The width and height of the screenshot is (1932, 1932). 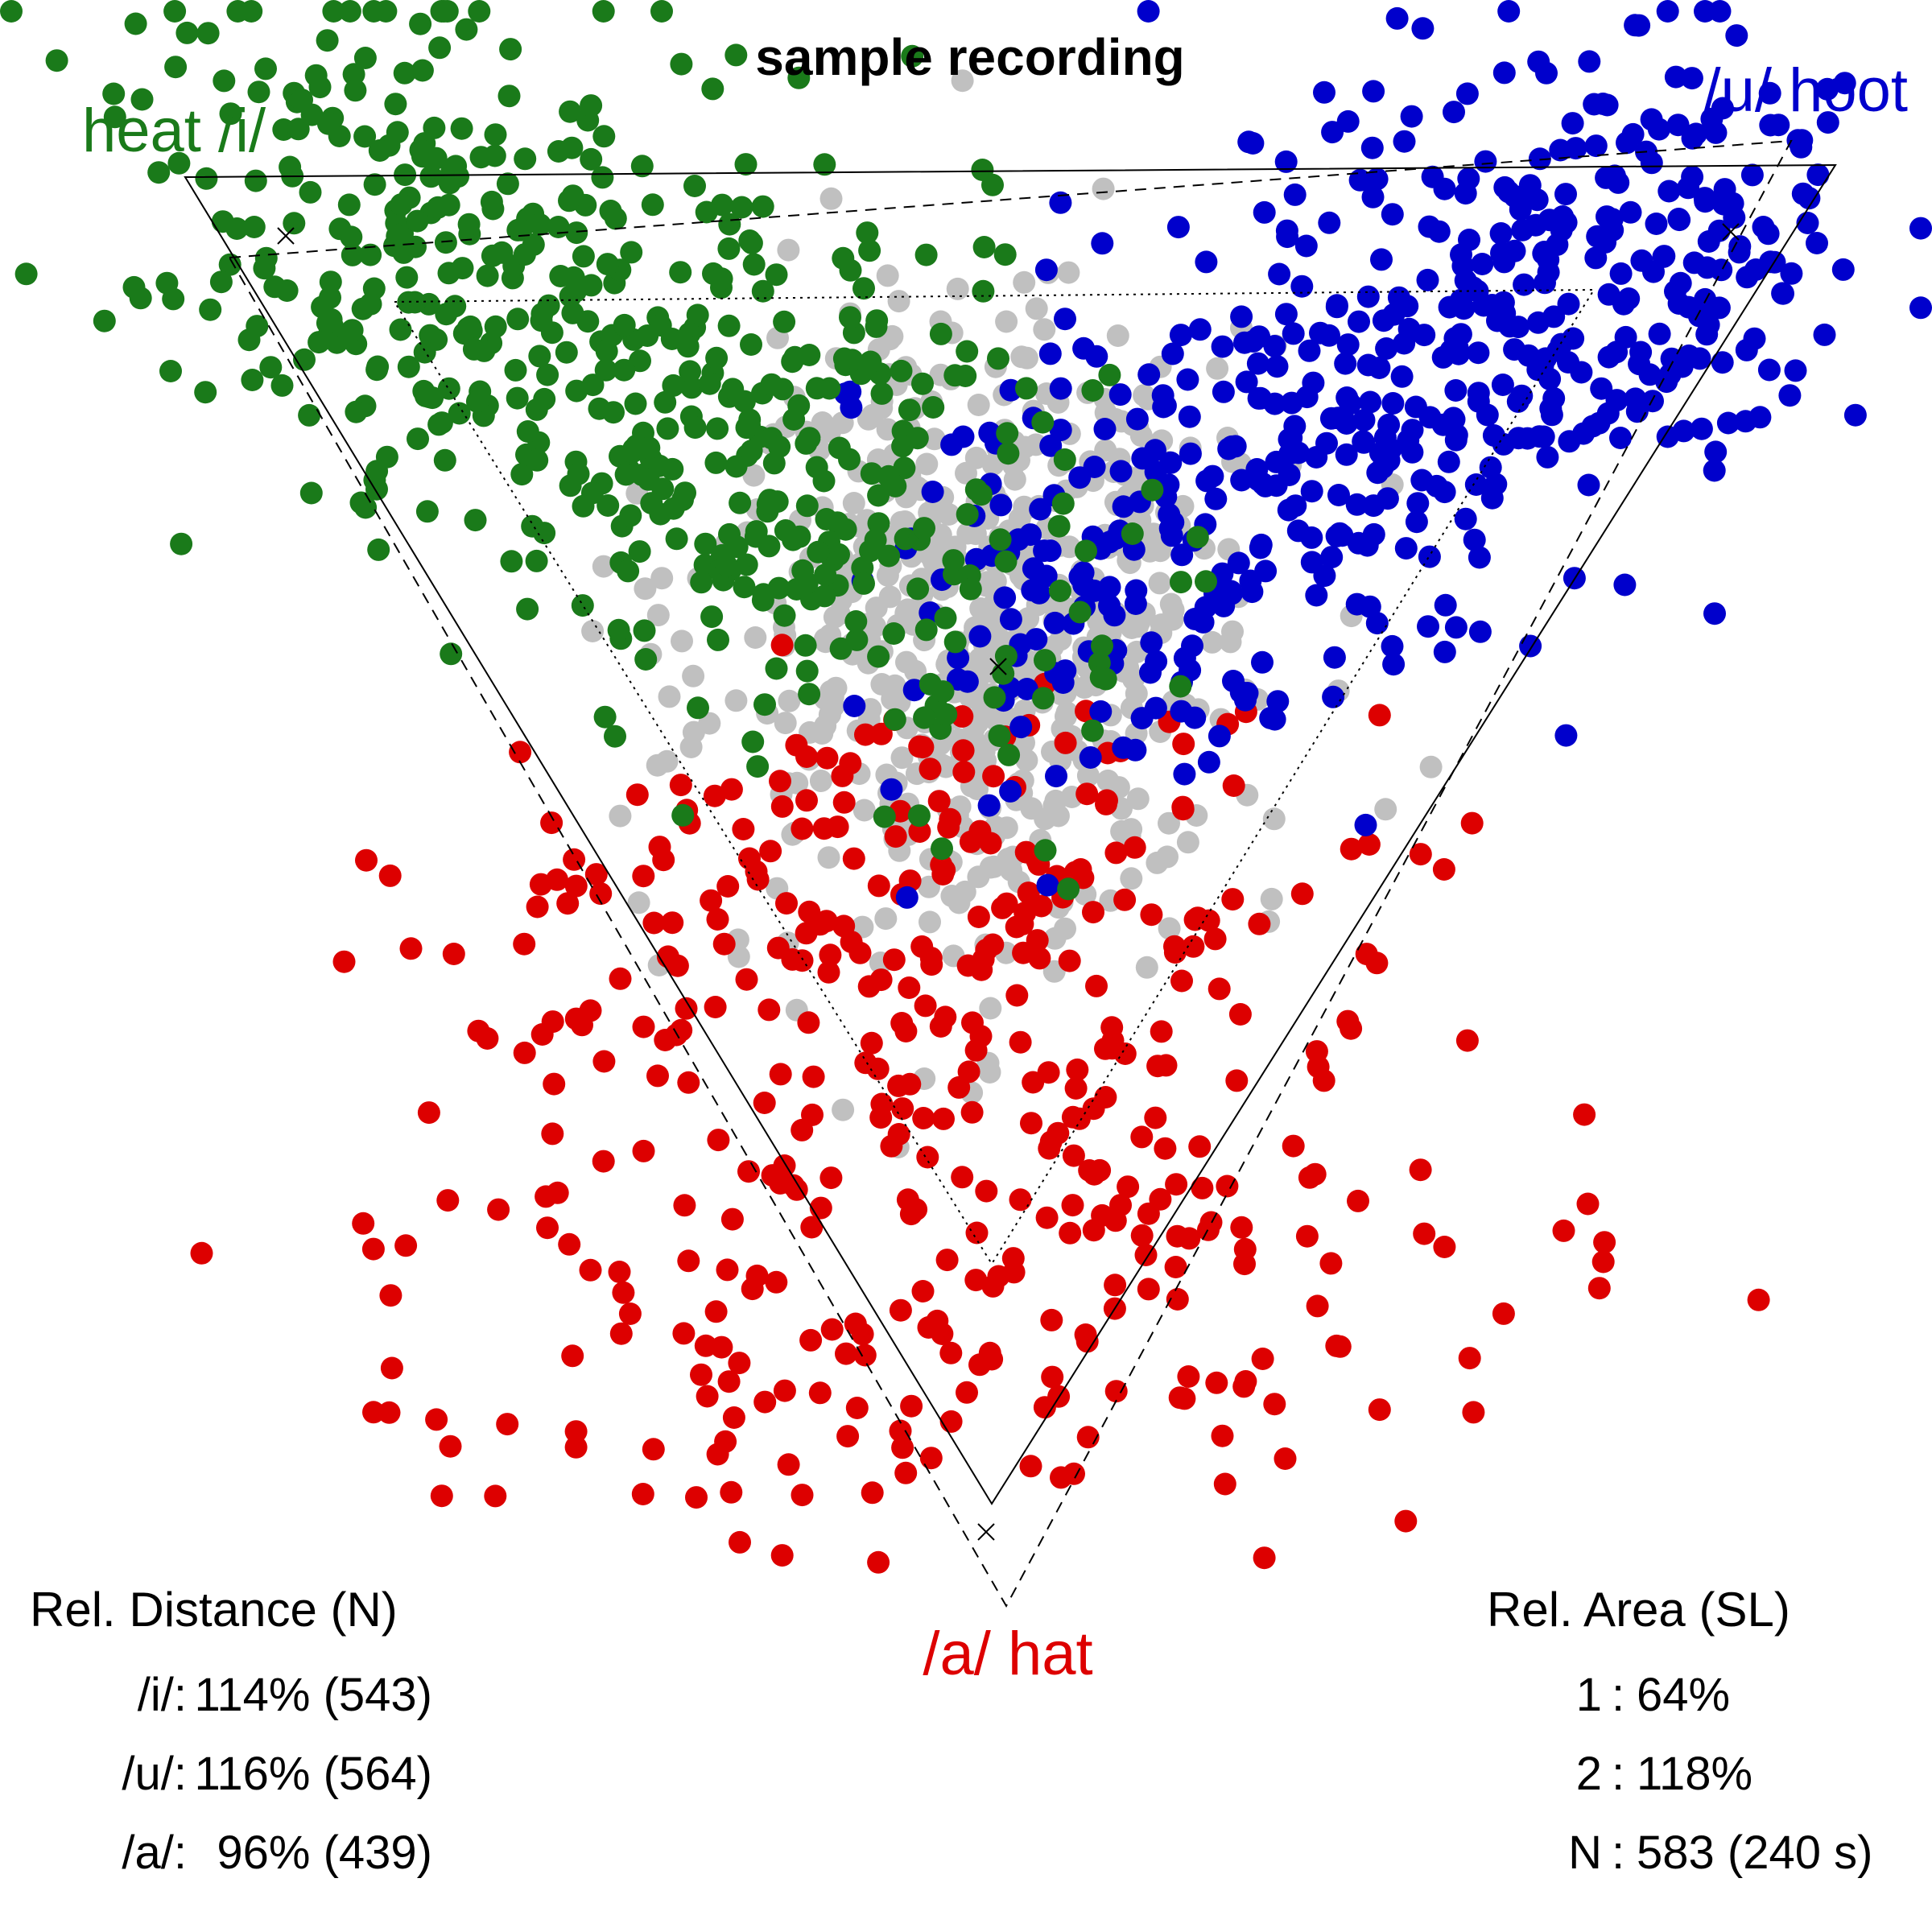 What do you see at coordinates (1585, 1853) in the screenshot?
I see `rel-area-label: N` at bounding box center [1585, 1853].